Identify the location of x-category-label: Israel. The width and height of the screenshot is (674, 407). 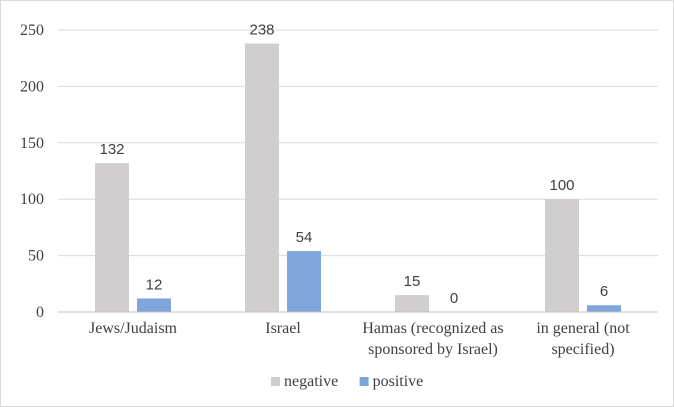
(283, 328).